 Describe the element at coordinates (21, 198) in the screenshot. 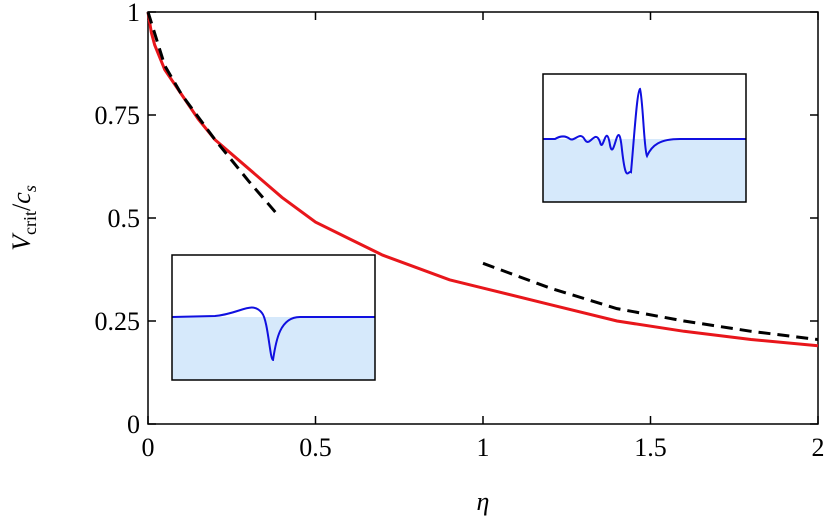

I see `y-label-part: c` at that location.